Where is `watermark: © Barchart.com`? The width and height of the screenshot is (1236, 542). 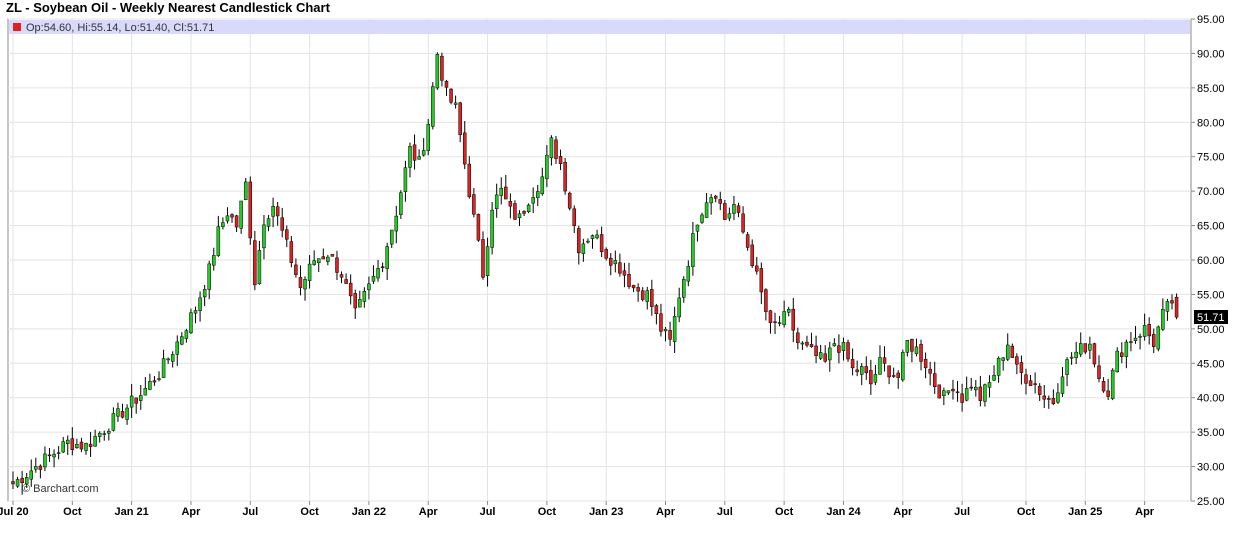
watermark: © Barchart.com is located at coordinates (60, 489).